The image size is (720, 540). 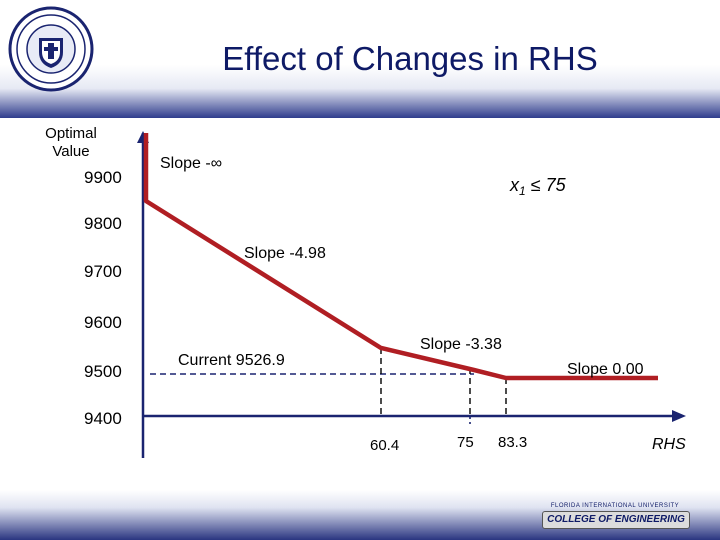 I want to click on slope-annotation: Slope 0.00, so click(x=605, y=369).